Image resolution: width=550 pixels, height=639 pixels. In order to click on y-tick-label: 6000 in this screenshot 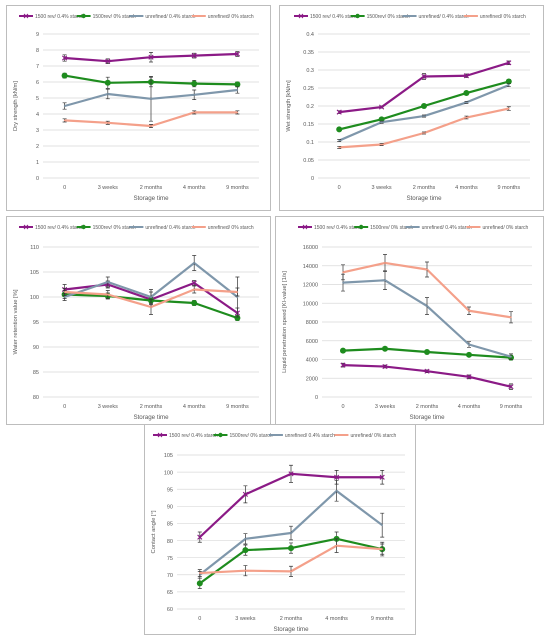, I will do `click(312, 342)`.